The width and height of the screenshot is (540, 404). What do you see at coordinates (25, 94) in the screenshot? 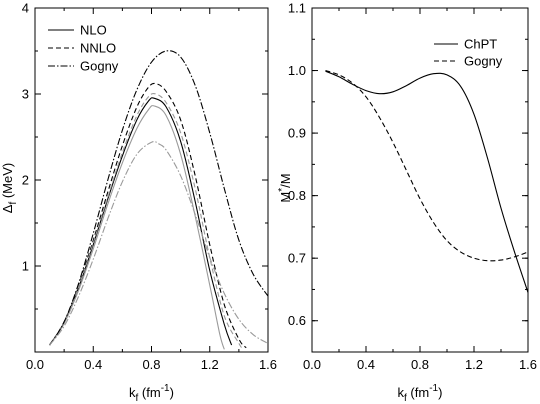
I see `y-tick-label: 3` at bounding box center [25, 94].